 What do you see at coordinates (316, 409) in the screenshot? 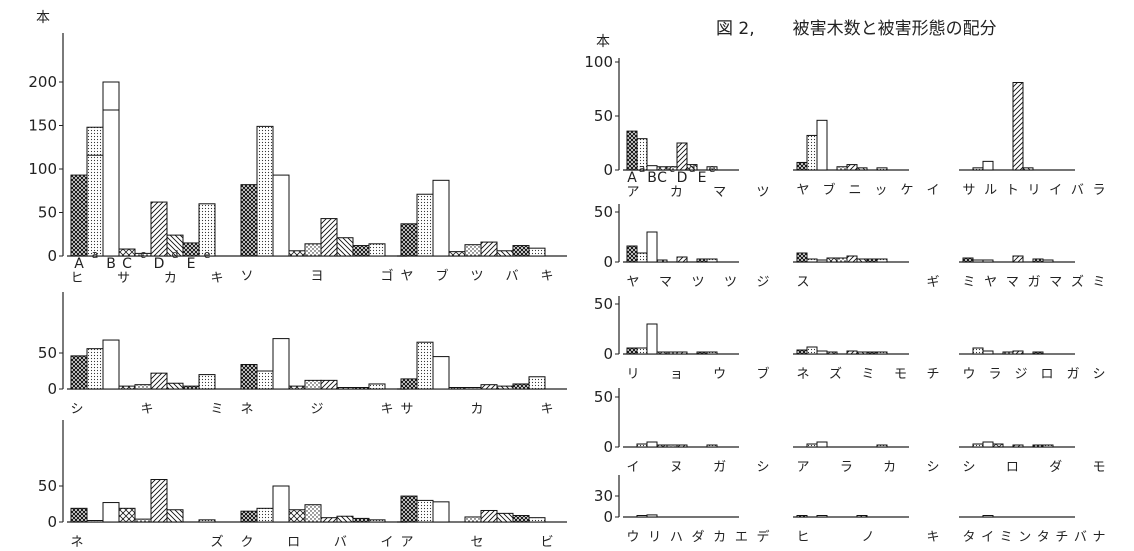
I see `species-char: ジ` at bounding box center [316, 409].